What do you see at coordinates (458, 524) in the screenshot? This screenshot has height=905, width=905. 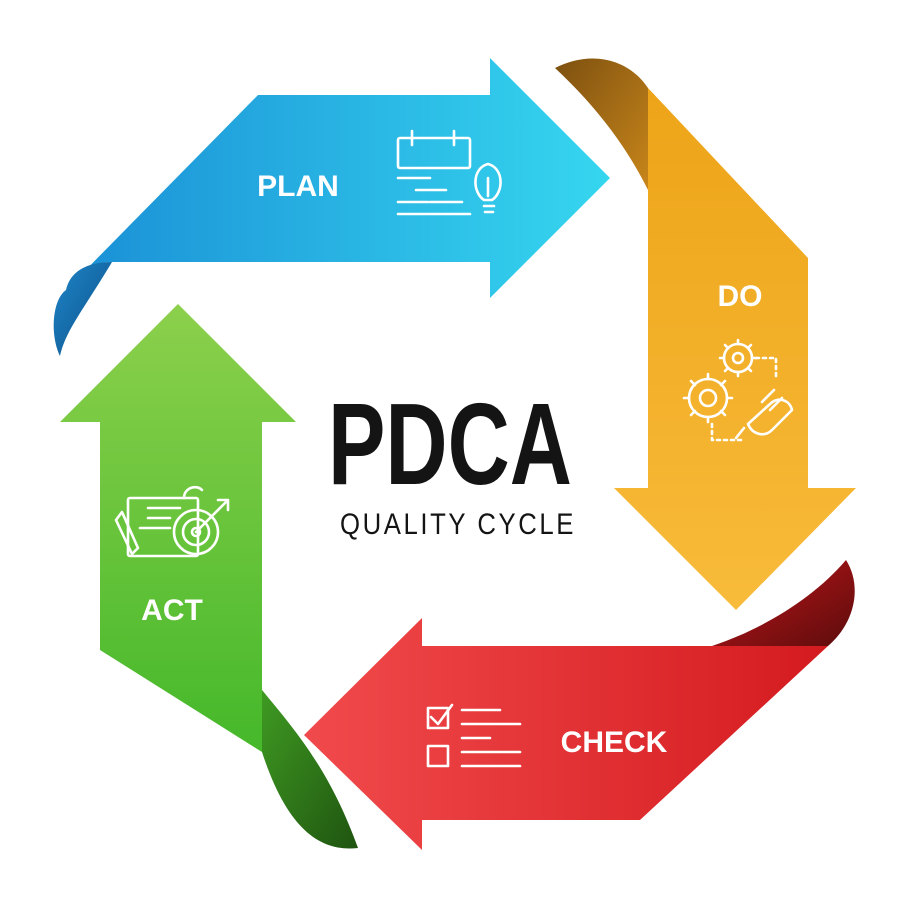 I see `page-subtitle: QUALITY CYCLE` at bounding box center [458, 524].